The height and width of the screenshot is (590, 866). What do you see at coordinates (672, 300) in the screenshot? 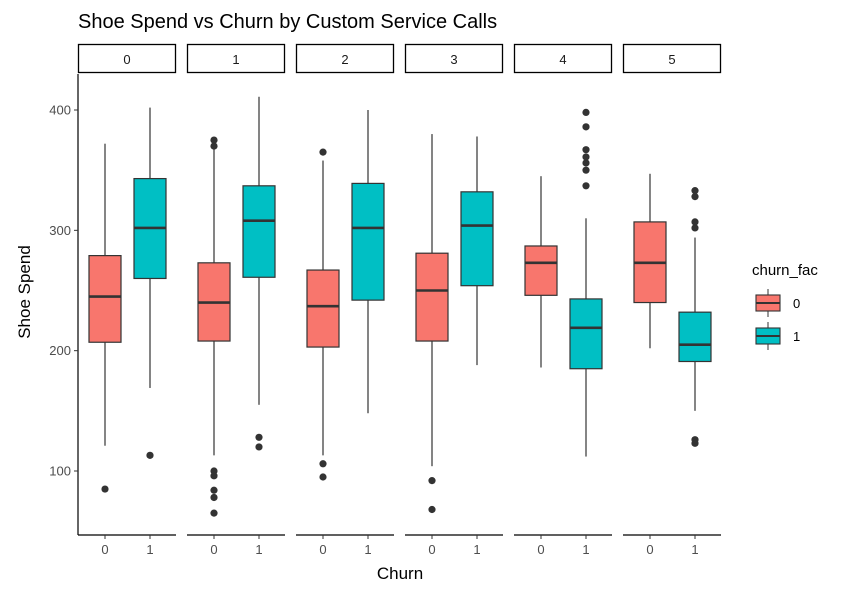
I see `facet-panel-5: 5 0 1` at bounding box center [672, 300].